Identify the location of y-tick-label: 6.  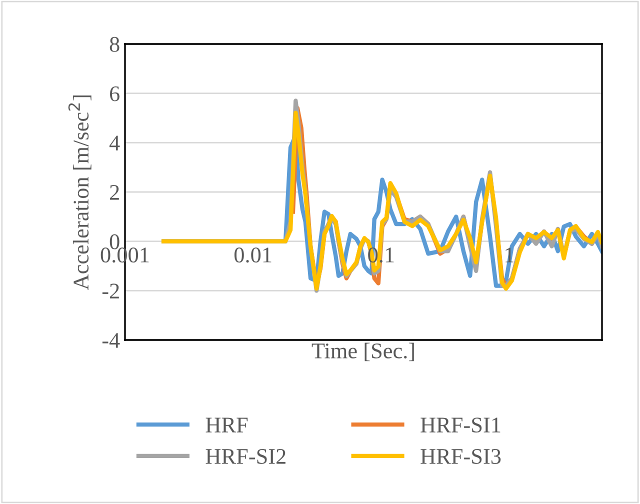
(115, 94).